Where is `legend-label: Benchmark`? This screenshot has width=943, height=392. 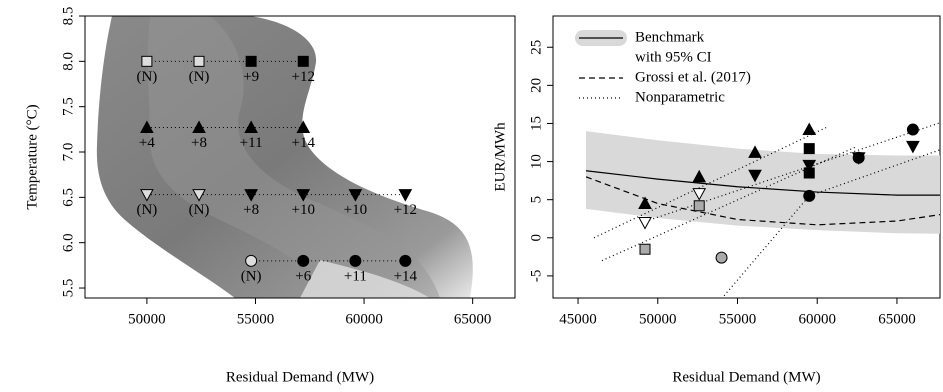
legend-label: Benchmark is located at coordinates (670, 37).